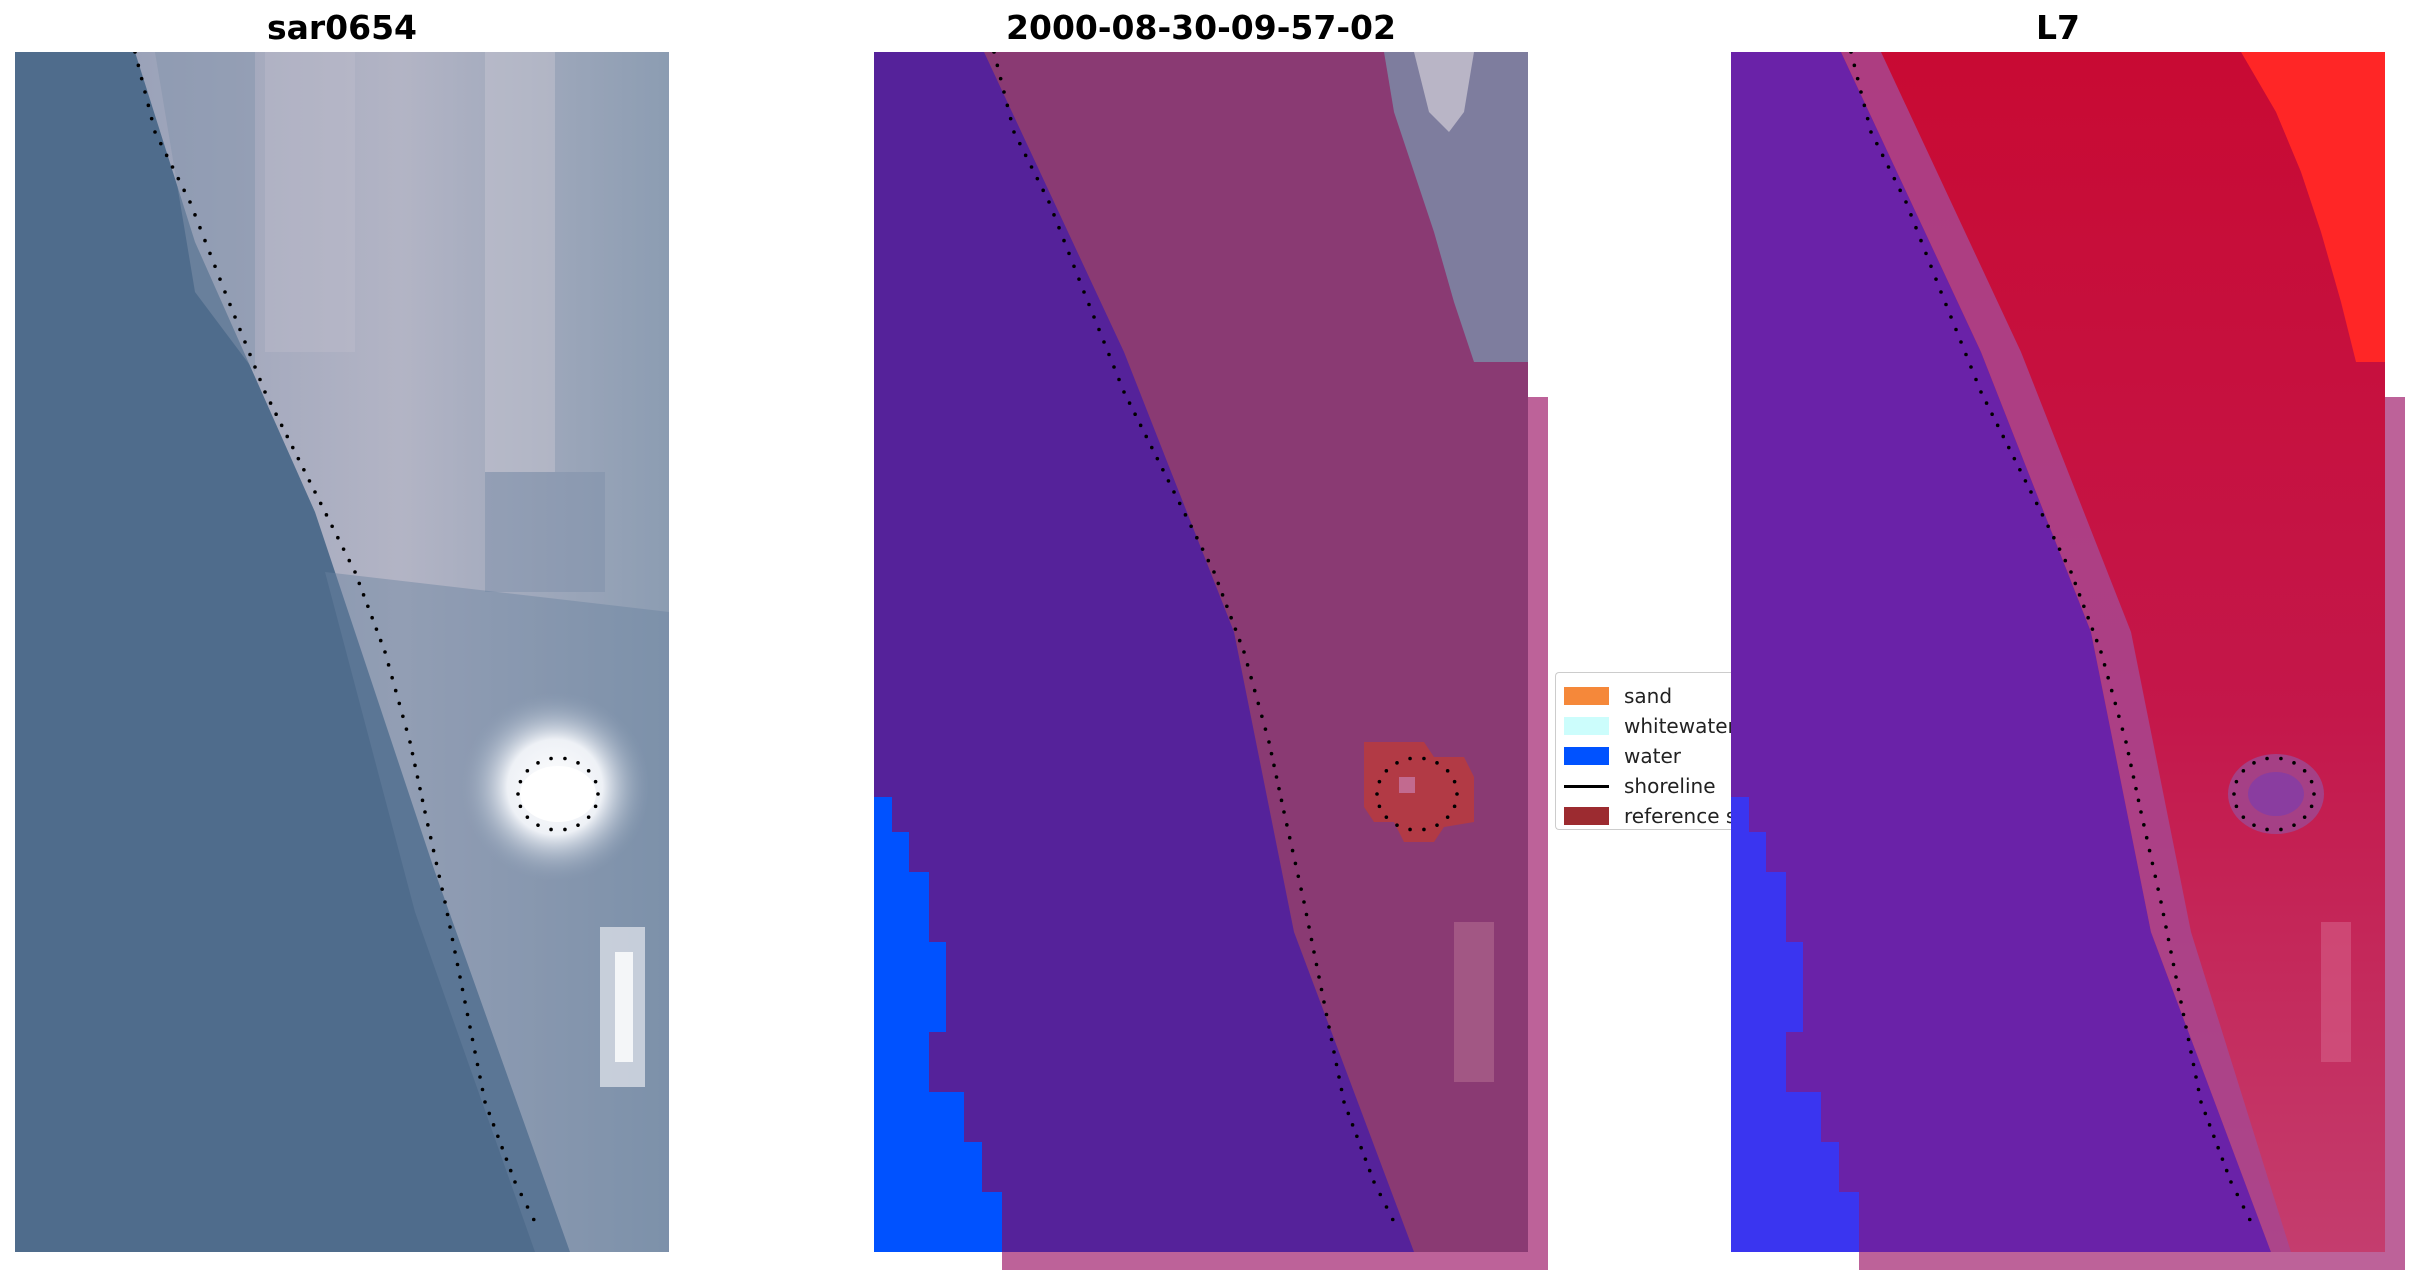  I want to click on legend-label: whitewater, so click(1677, 726).